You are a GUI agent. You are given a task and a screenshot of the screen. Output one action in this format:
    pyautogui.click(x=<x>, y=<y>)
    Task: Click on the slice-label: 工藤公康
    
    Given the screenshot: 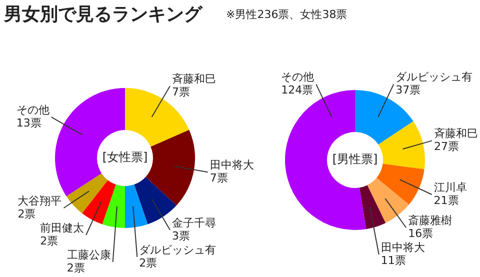 What is the action you would take?
    pyautogui.click(x=88, y=255)
    